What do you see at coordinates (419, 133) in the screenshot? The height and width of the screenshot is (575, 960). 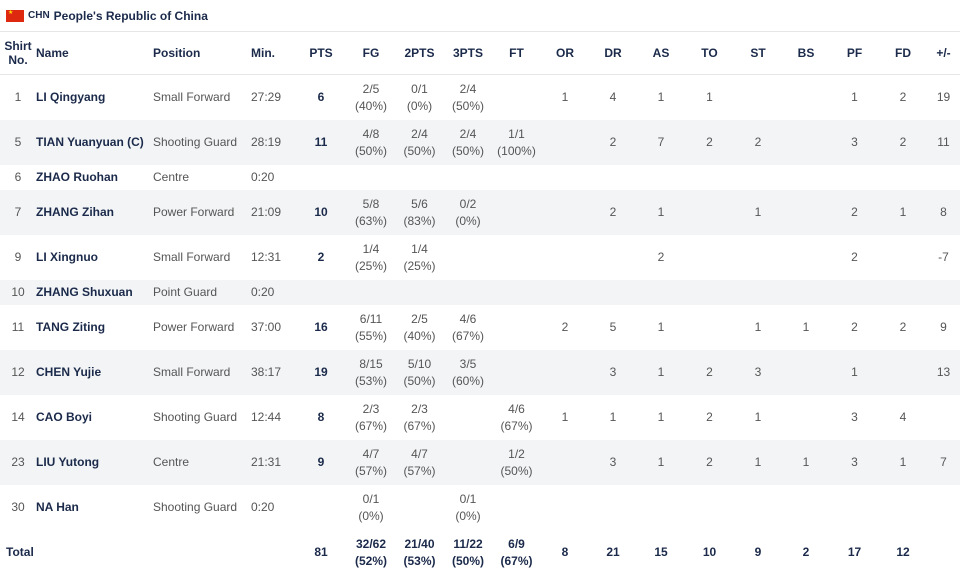 I see `stat-two-made: 2/4` at bounding box center [419, 133].